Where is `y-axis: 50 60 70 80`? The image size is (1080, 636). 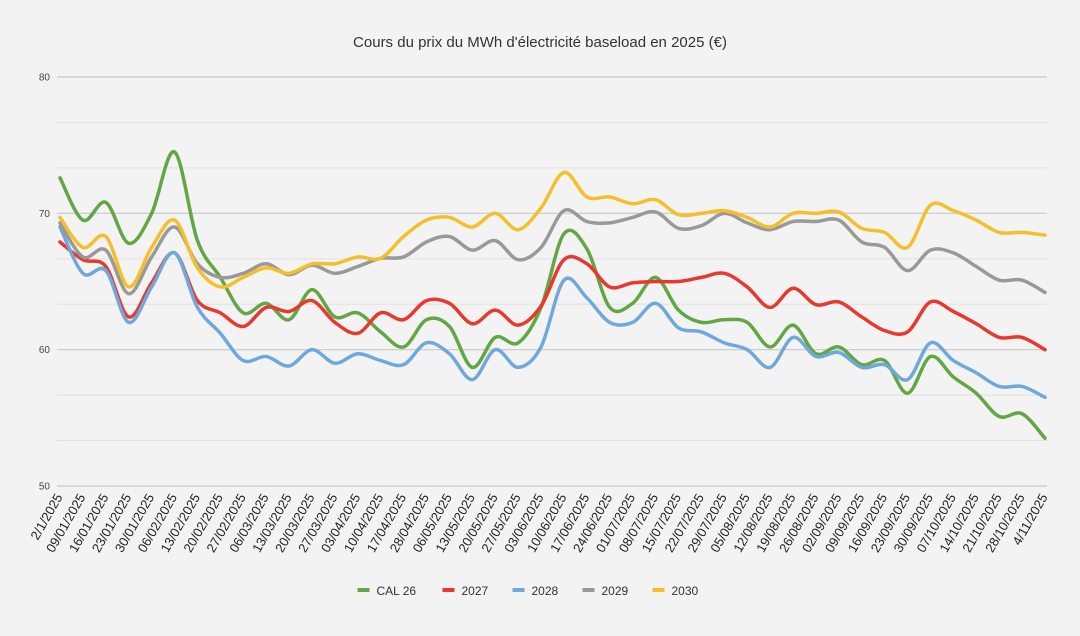
y-axis: 50 60 70 80 is located at coordinates (45, 283).